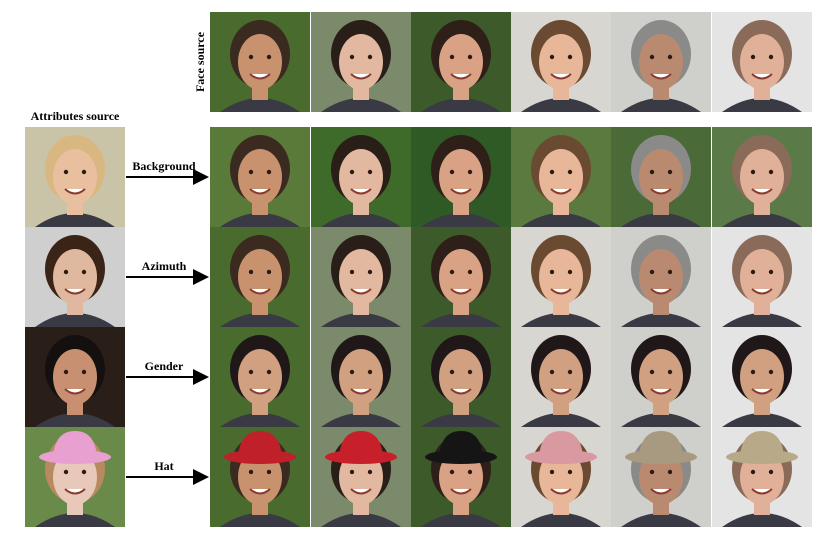  What do you see at coordinates (164, 266) in the screenshot?
I see `row-label: Azimuth` at bounding box center [164, 266].